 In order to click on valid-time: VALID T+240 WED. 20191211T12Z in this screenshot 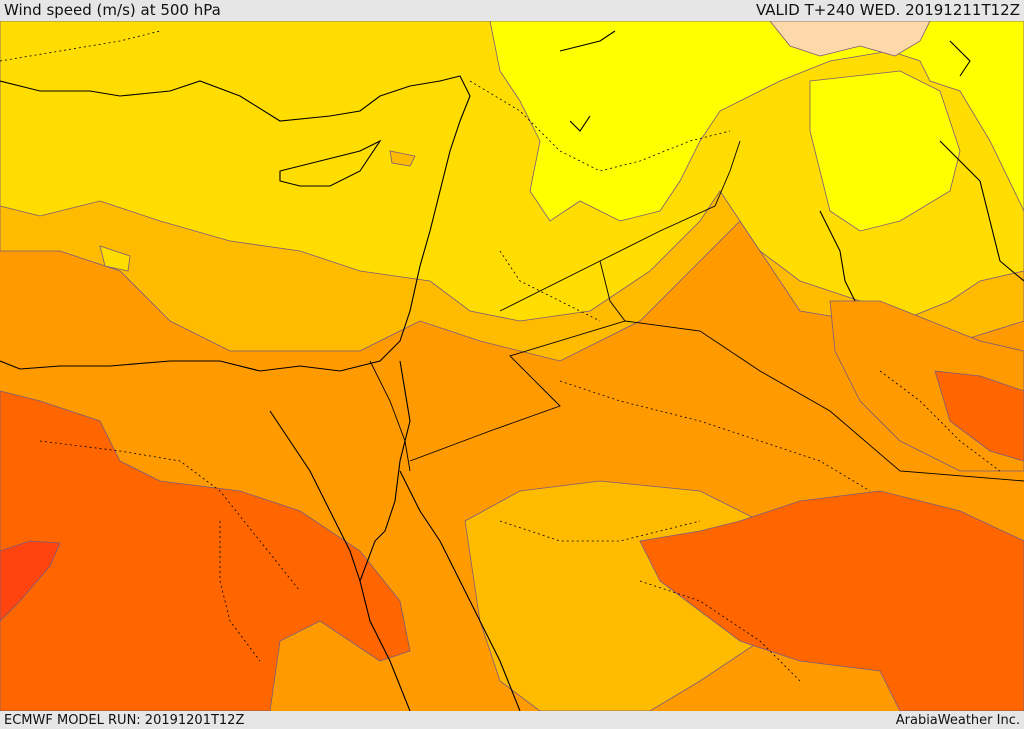, I will do `click(887, 10)`.